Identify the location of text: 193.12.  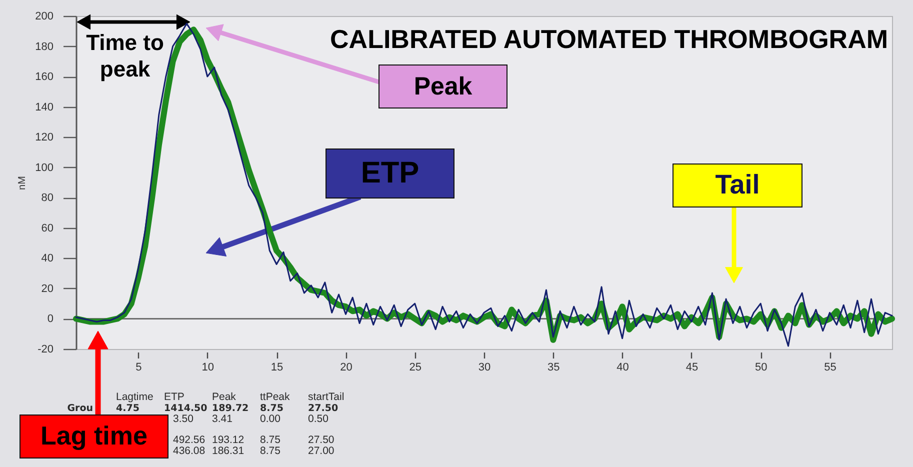
(228, 440).